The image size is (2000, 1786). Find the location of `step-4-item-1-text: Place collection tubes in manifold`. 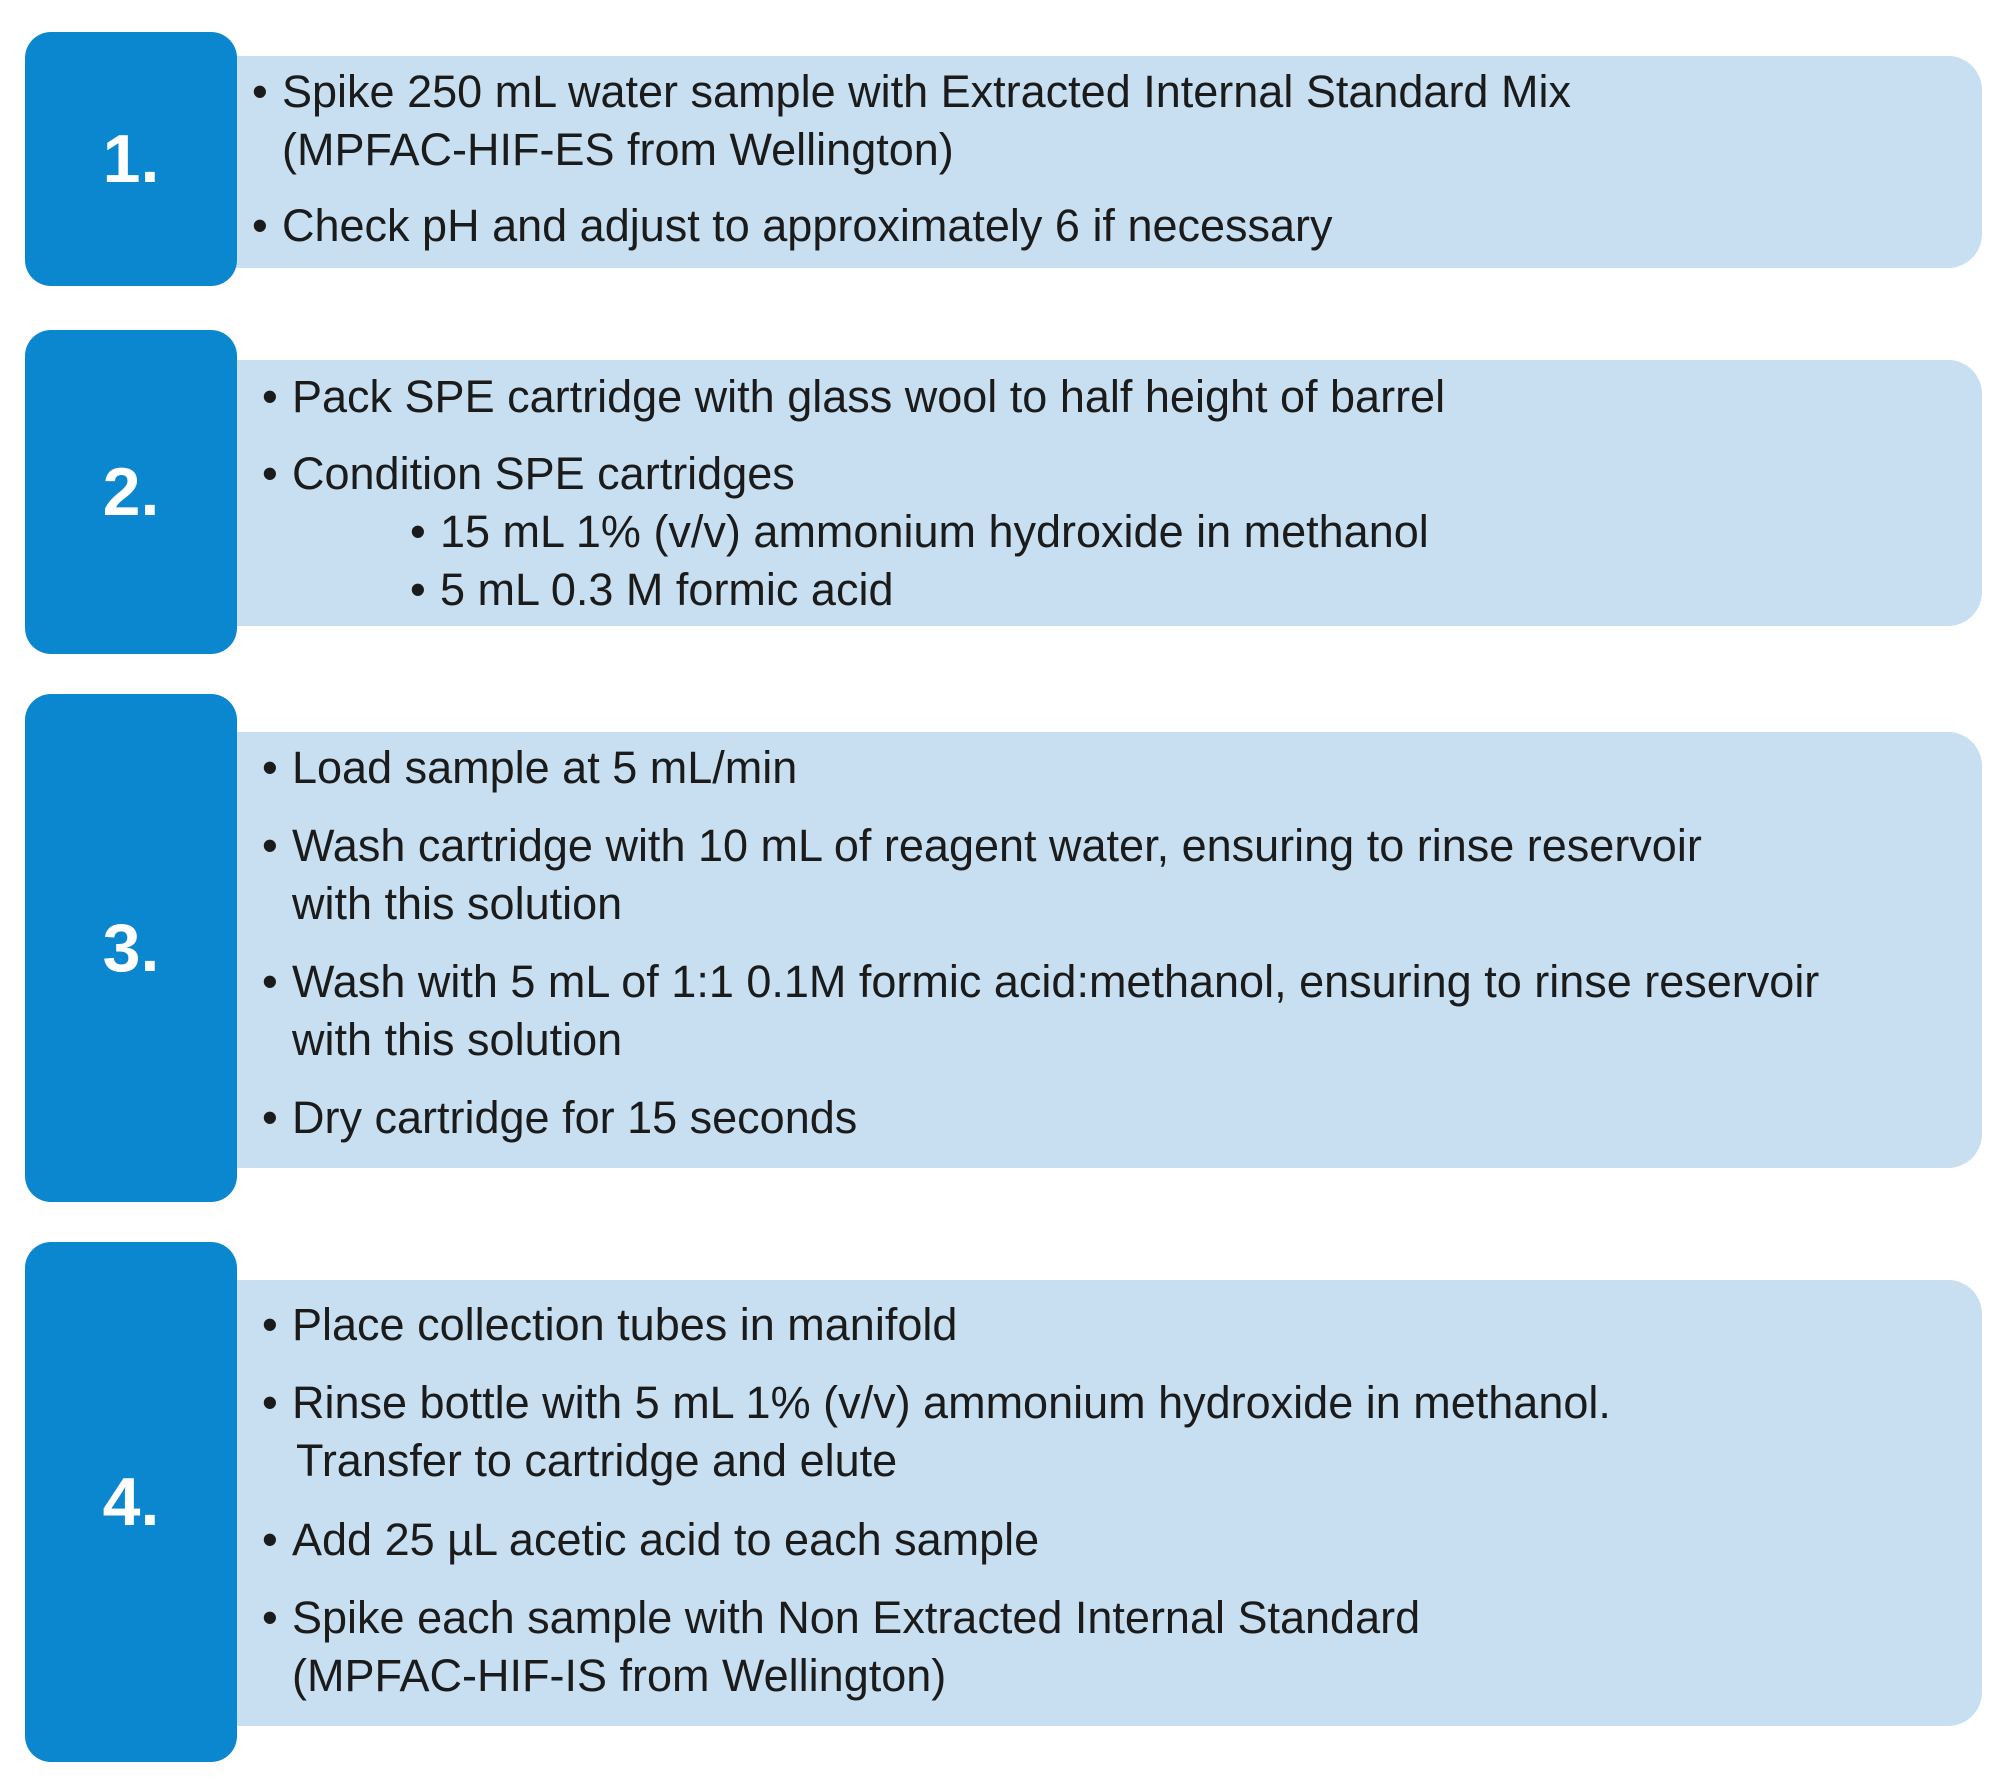

step-4-item-1-text: Place collection tubes in manifold is located at coordinates (625, 1324).